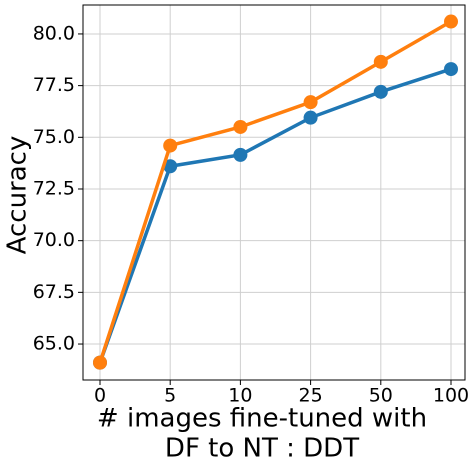 The height and width of the screenshot is (468, 474). Describe the element at coordinates (262, 419) in the screenshot. I see `x-axis-label: # images fine-tuned with` at that location.